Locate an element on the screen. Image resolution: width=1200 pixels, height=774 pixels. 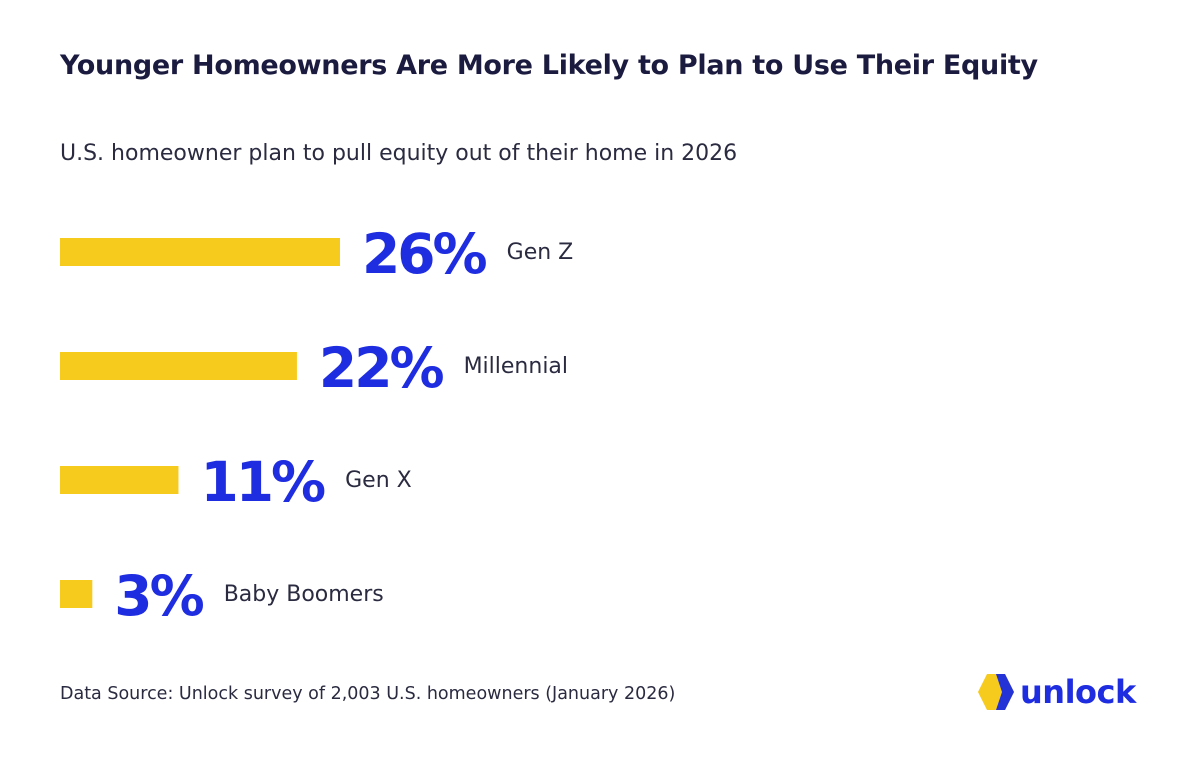
category-label-gen-x: Gen X is located at coordinates (378, 480).